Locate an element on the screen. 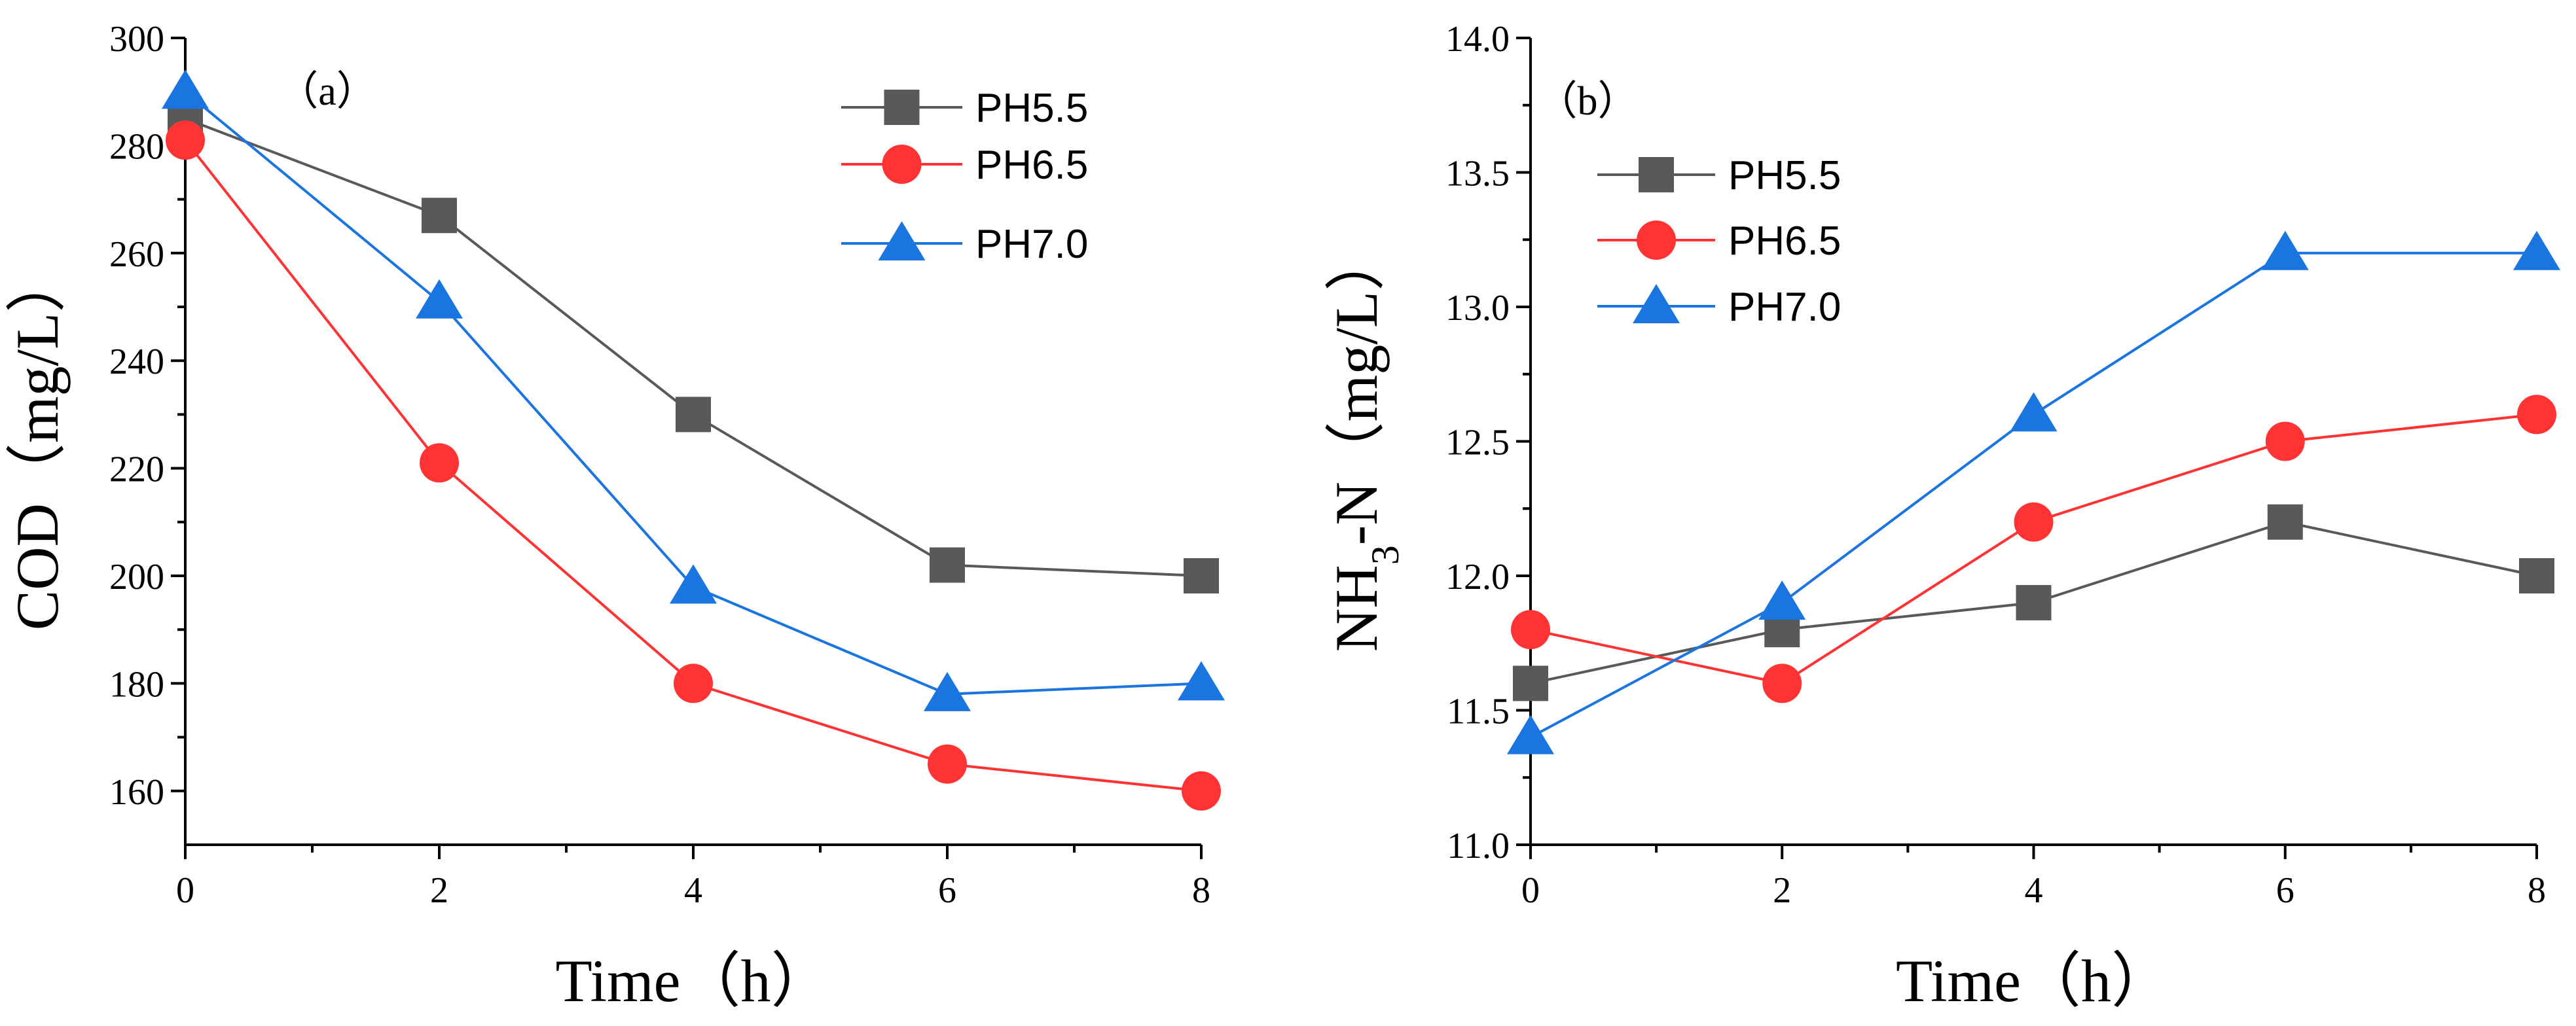 The image size is (2576, 1026). y-axis-title-prefix: NH is located at coordinates (1356, 608).